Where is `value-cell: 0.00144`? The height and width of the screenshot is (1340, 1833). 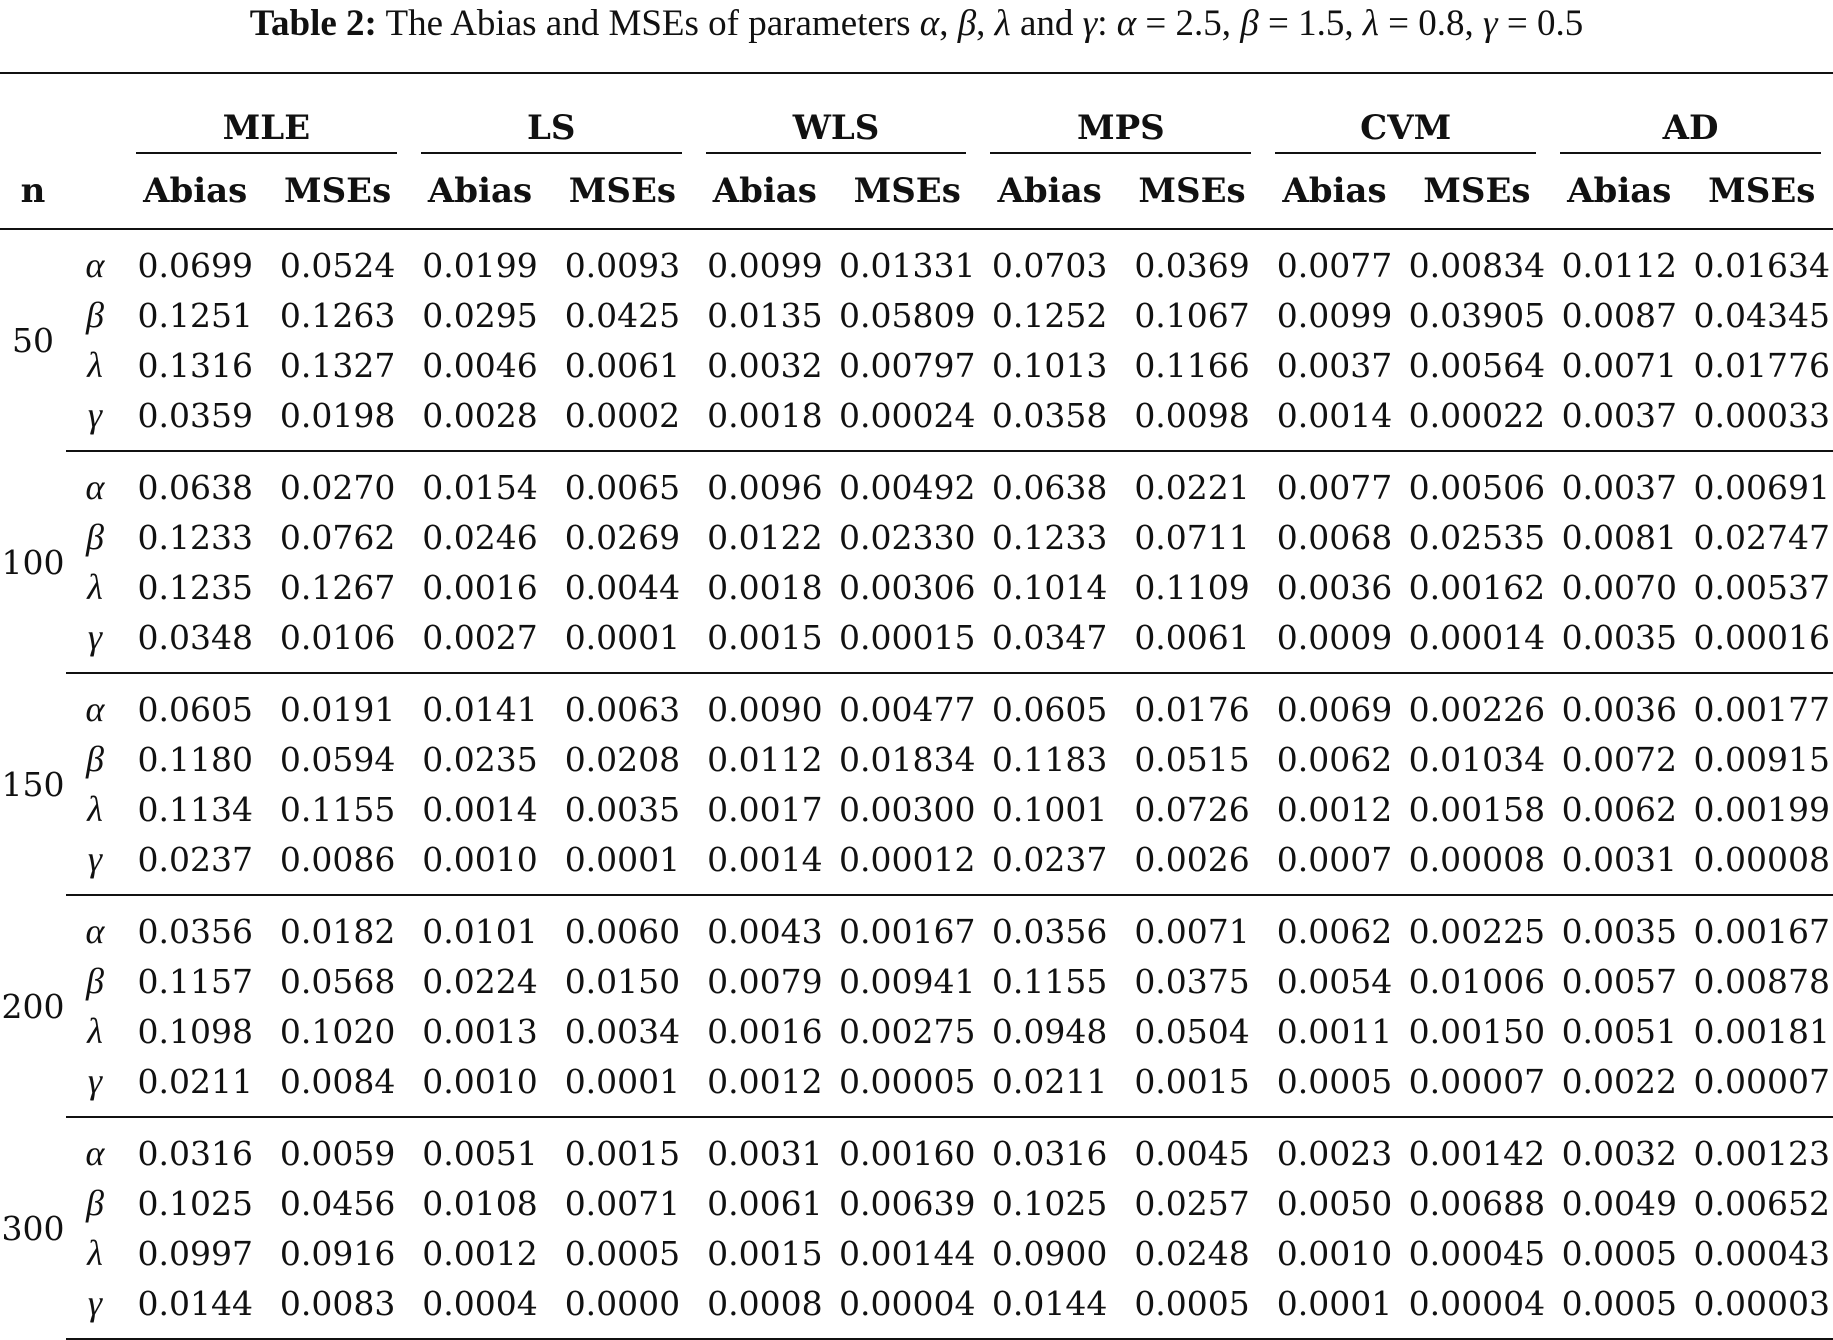 value-cell: 0.00144 is located at coordinates (907, 1253).